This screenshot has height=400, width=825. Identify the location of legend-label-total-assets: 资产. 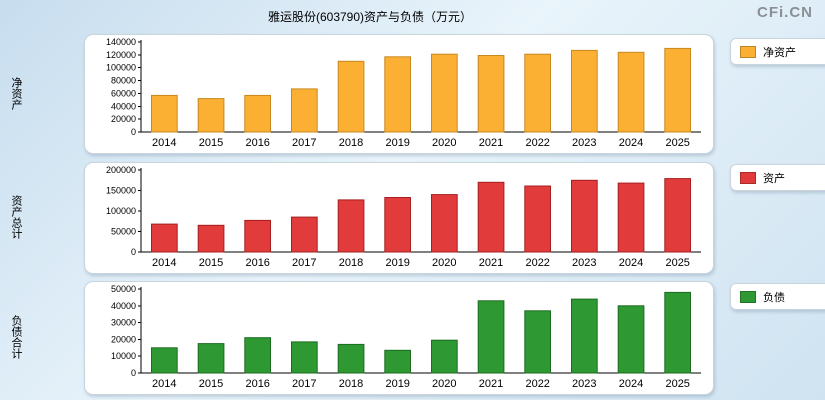
(774, 178).